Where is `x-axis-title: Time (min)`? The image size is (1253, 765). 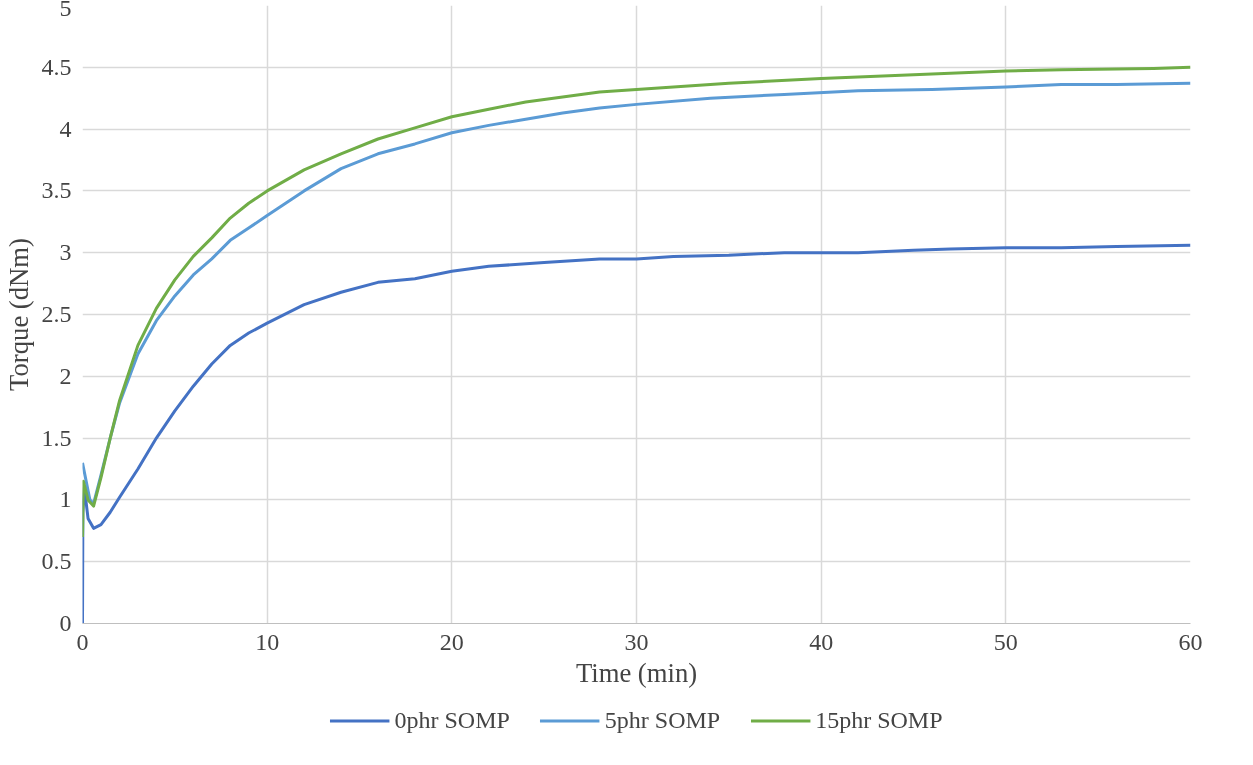 x-axis-title: Time (min) is located at coordinates (636, 672).